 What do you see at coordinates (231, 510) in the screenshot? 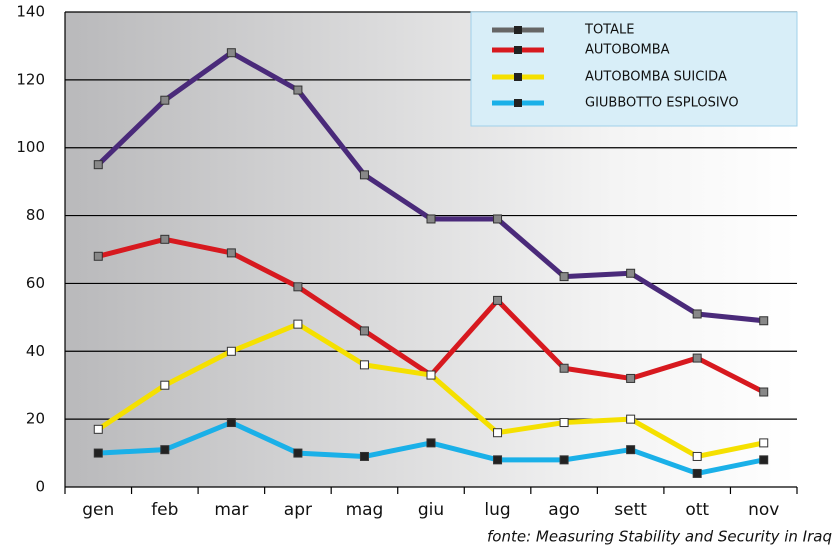
I see `x-tick-label: mar` at bounding box center [231, 510].